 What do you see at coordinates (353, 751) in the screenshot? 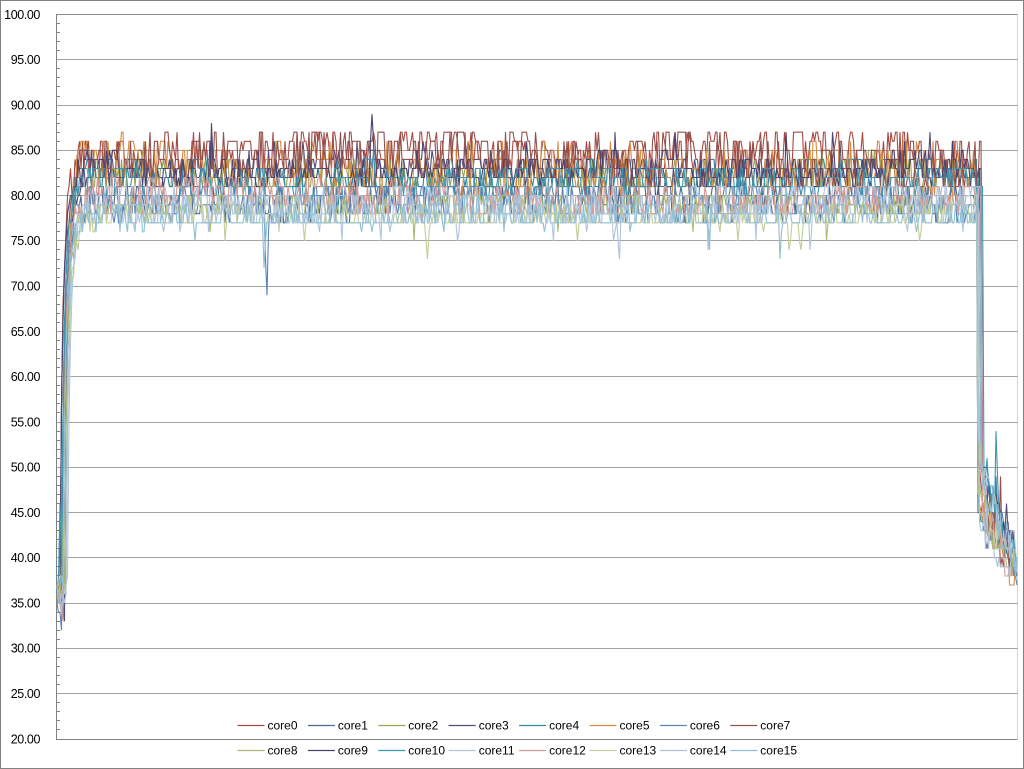
I see `svg-text: core9` at bounding box center [353, 751].